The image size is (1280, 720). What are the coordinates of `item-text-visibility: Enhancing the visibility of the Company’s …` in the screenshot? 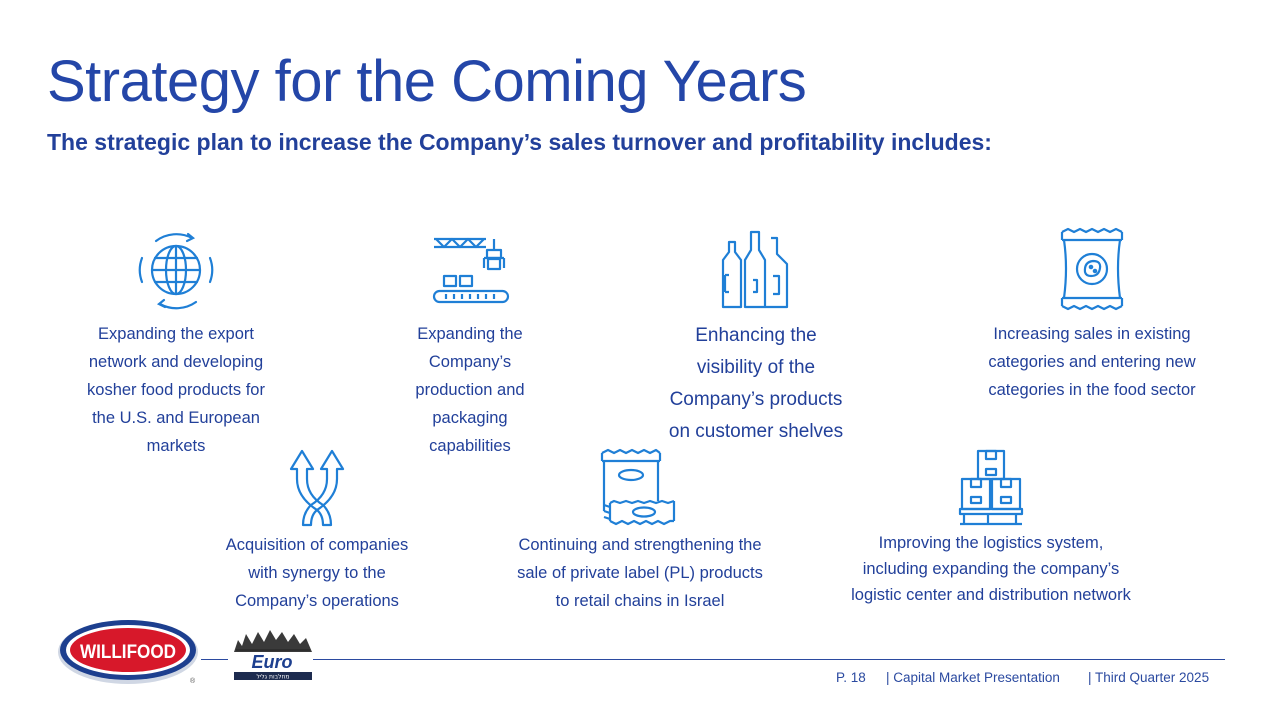 It's located at (756, 383).